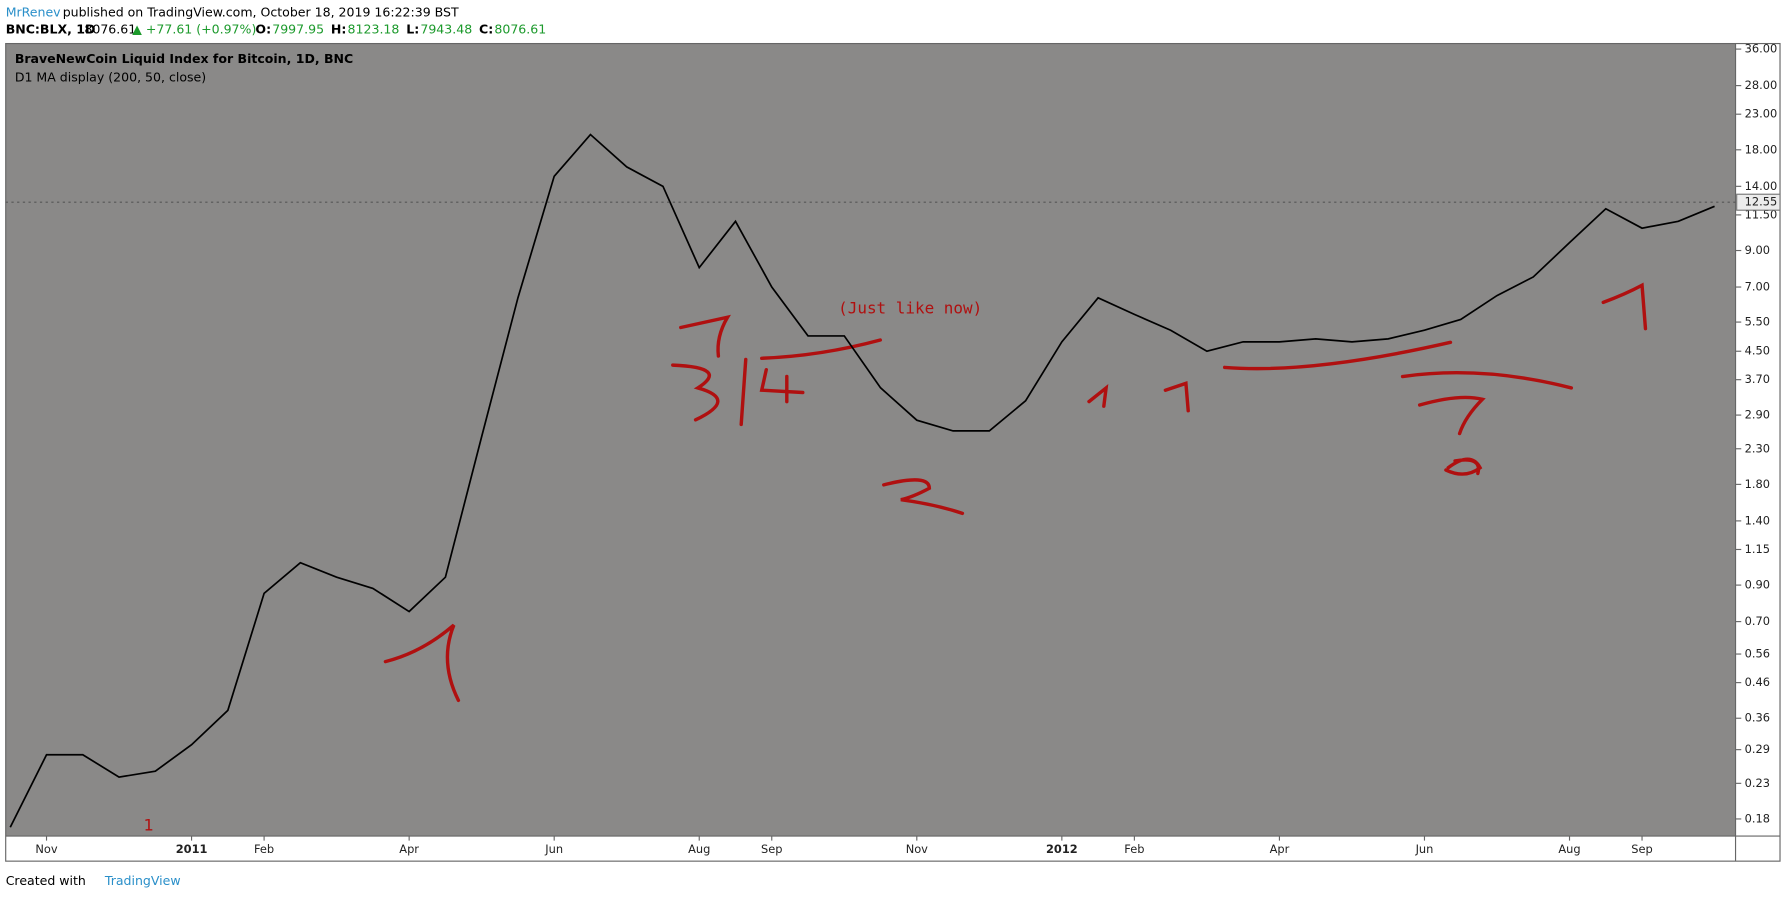 This screenshot has height=899, width=1788. What do you see at coordinates (1757, 718) in the screenshot?
I see `y-tick-label: 0.36` at bounding box center [1757, 718].